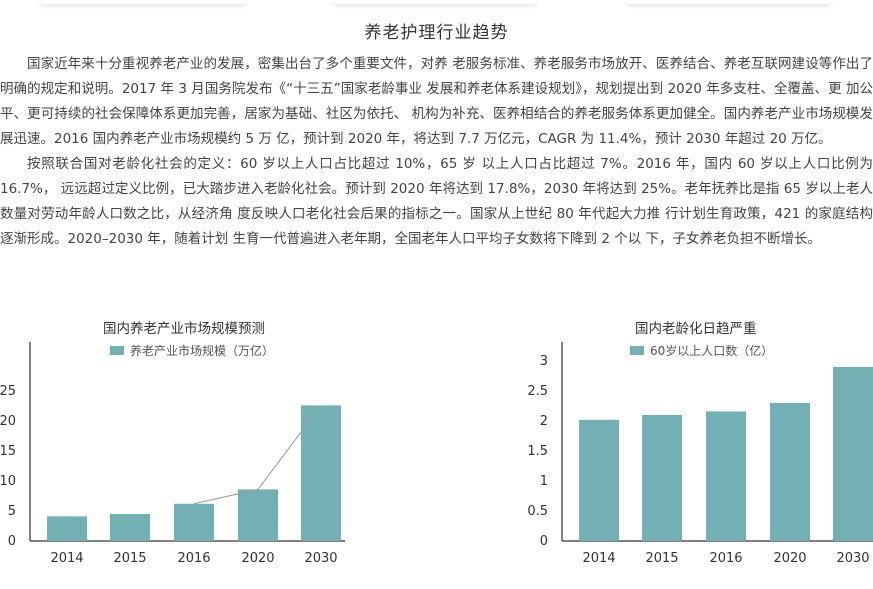 The width and height of the screenshot is (873, 589). What do you see at coordinates (696, 329) in the screenshot?
I see `chart-title: 国内老龄化日趋严重` at bounding box center [696, 329].